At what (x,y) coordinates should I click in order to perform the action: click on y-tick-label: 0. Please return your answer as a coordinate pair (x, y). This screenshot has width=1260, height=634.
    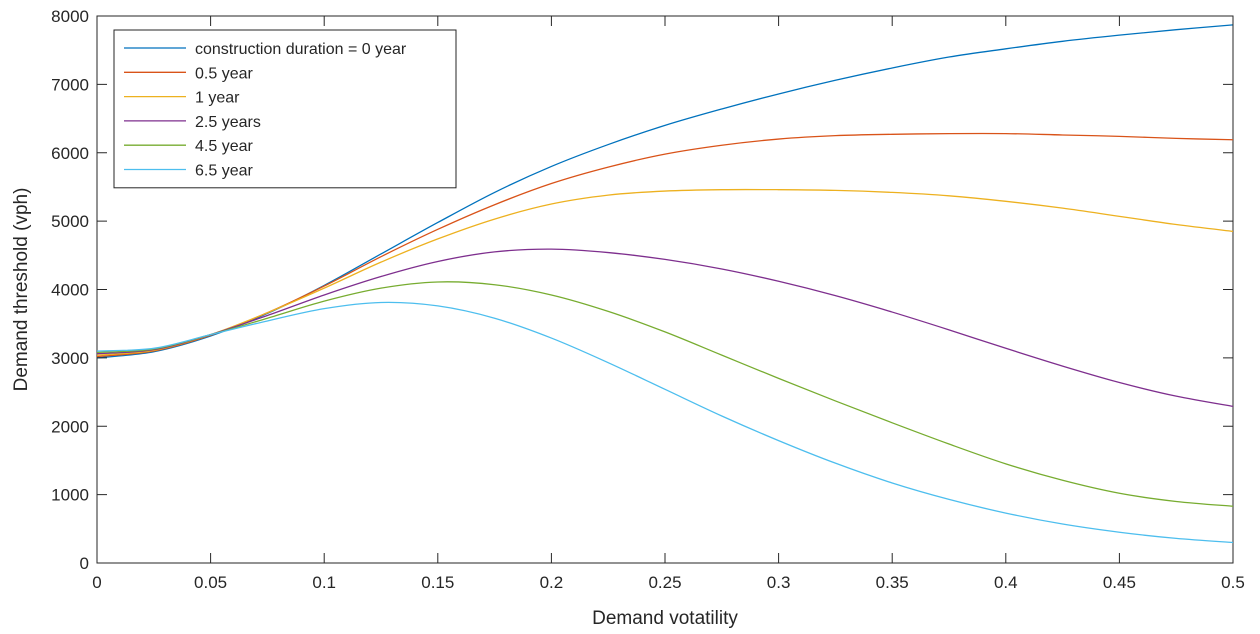
    Looking at the image, I should click on (84, 563).